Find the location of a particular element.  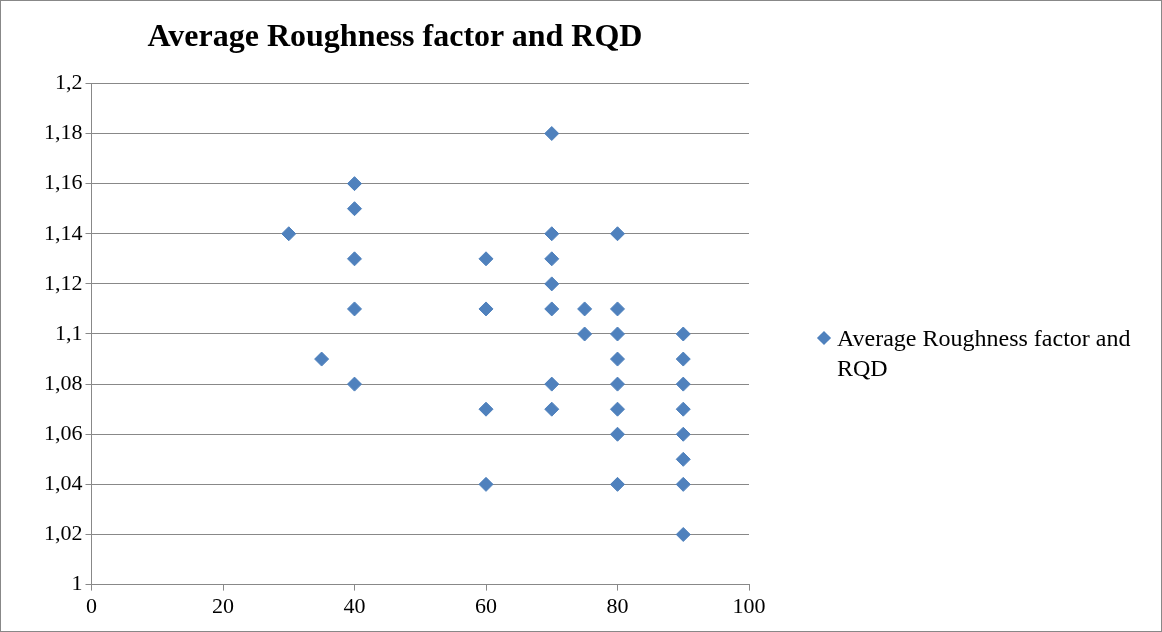

x-tick-label: 20 is located at coordinates (223, 605).